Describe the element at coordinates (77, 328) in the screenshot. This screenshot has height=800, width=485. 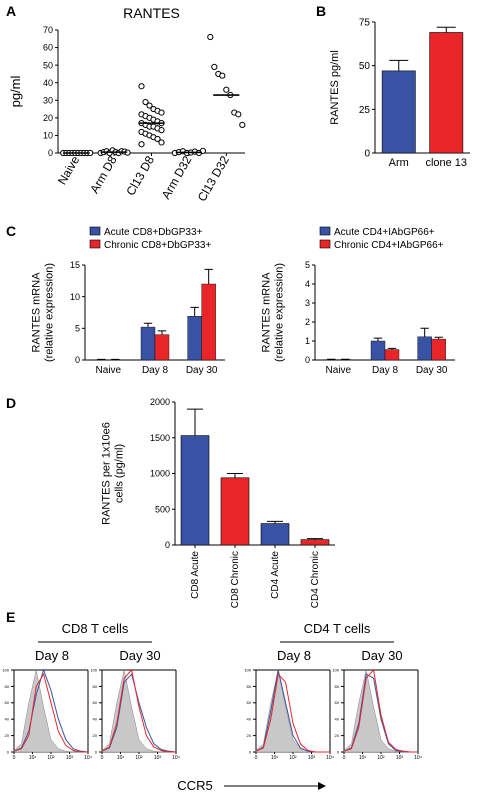
I see `y-tick-label: 5` at that location.